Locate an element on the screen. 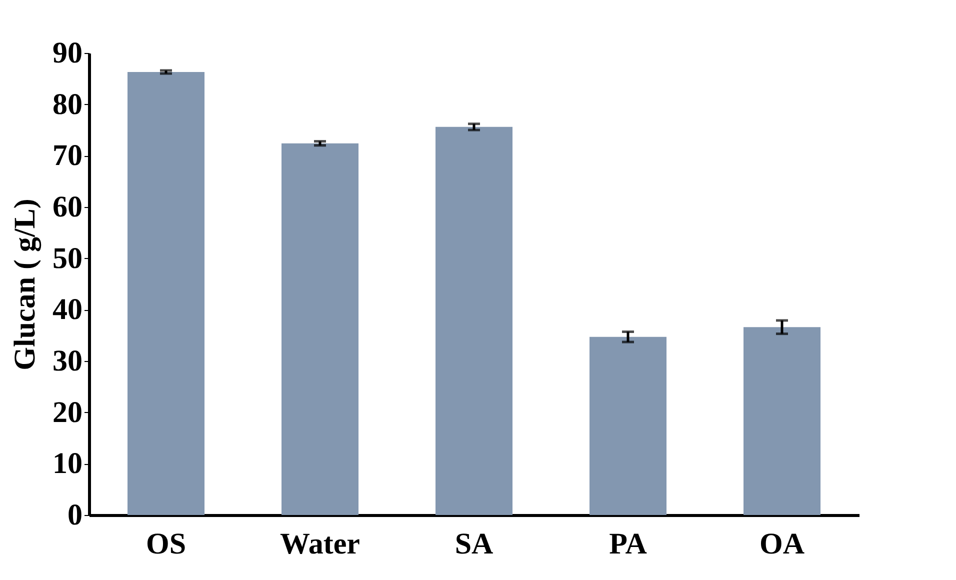 This screenshot has height=580, width=956. x-tick-label: OS is located at coordinates (166, 544).